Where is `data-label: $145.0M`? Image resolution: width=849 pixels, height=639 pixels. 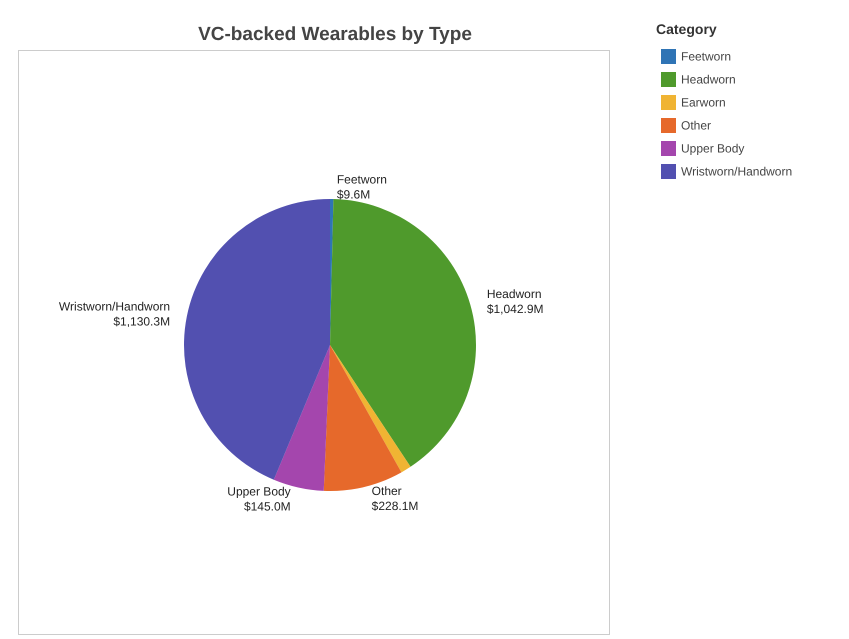
data-label: $145.0M is located at coordinates (267, 507).